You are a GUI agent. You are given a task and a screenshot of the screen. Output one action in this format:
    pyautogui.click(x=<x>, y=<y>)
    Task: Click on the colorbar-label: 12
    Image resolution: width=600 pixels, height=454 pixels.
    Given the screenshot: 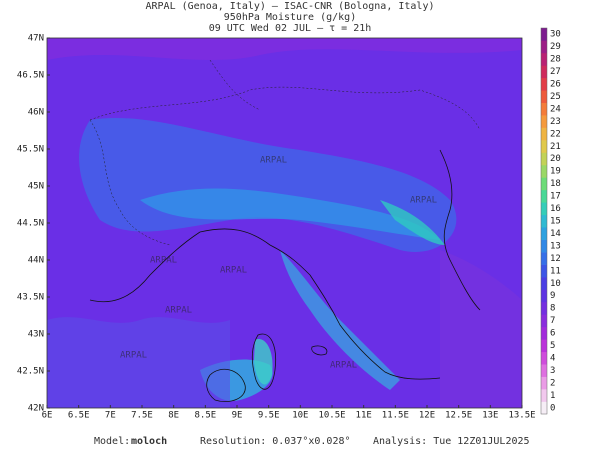 What is the action you would take?
    pyautogui.click(x=555, y=259)
    